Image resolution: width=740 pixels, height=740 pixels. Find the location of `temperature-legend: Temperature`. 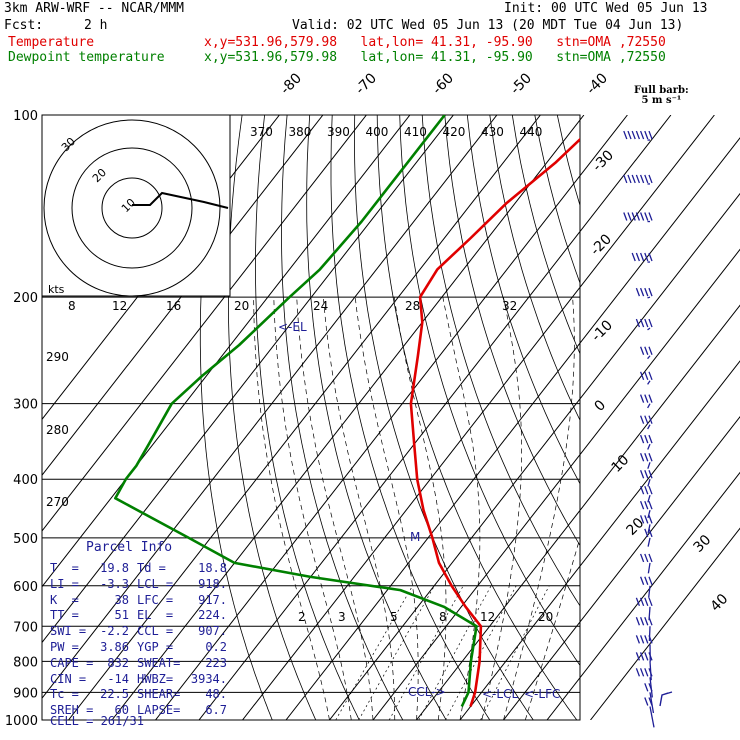

temperature-legend: Temperature is located at coordinates (51, 42).